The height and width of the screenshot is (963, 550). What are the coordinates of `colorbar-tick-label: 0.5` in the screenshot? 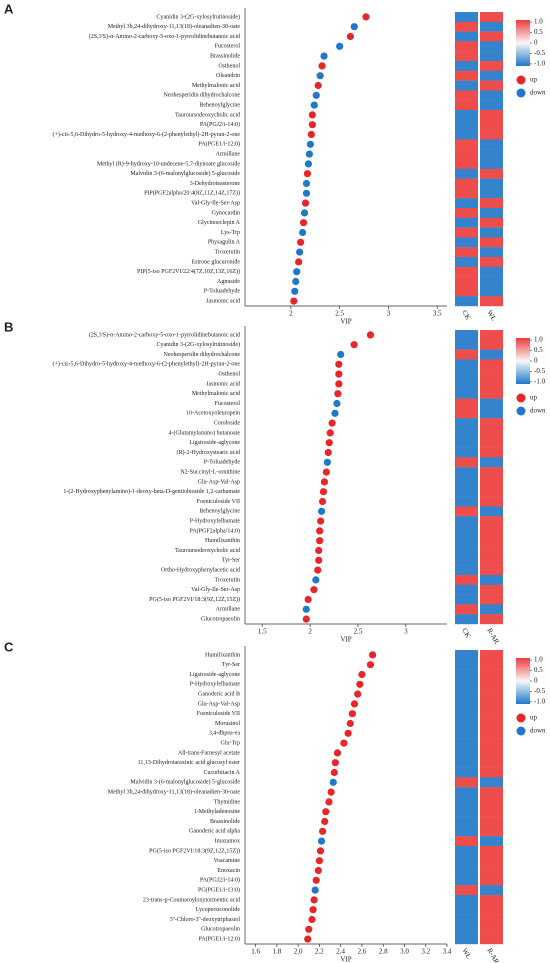 It's located at (538, 670).